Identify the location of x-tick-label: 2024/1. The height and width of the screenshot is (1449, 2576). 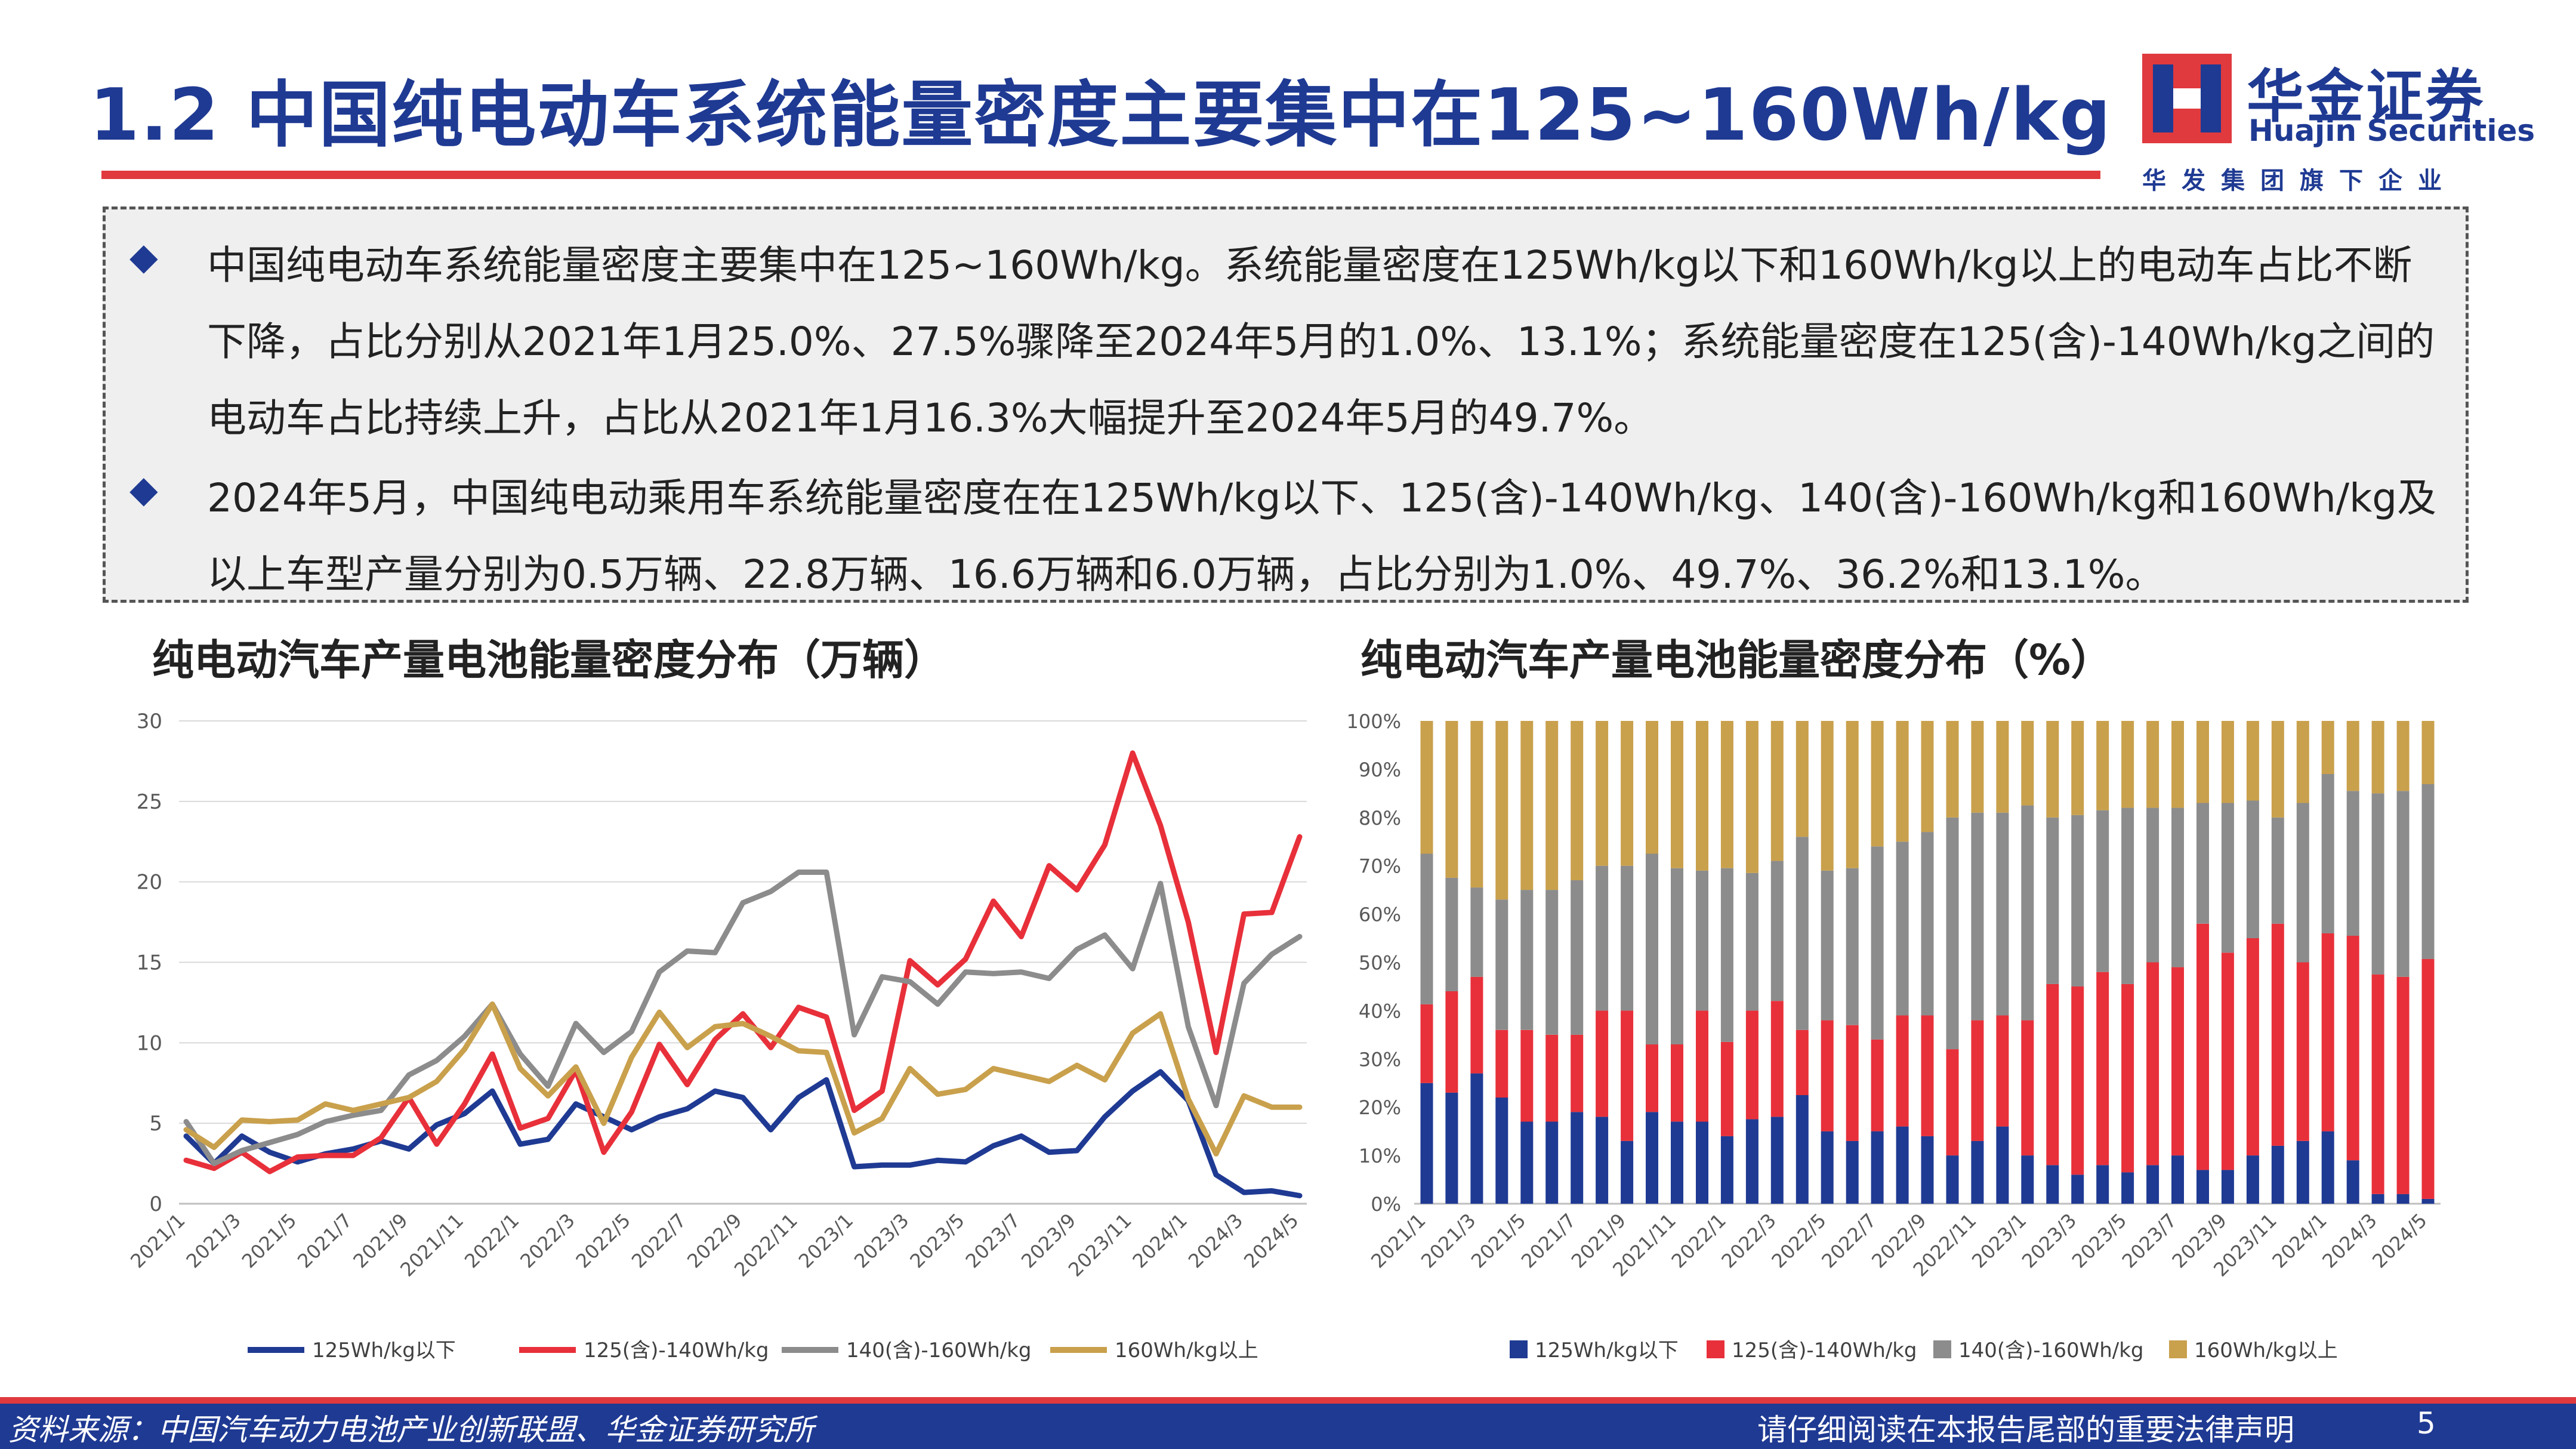
(1160, 1240).